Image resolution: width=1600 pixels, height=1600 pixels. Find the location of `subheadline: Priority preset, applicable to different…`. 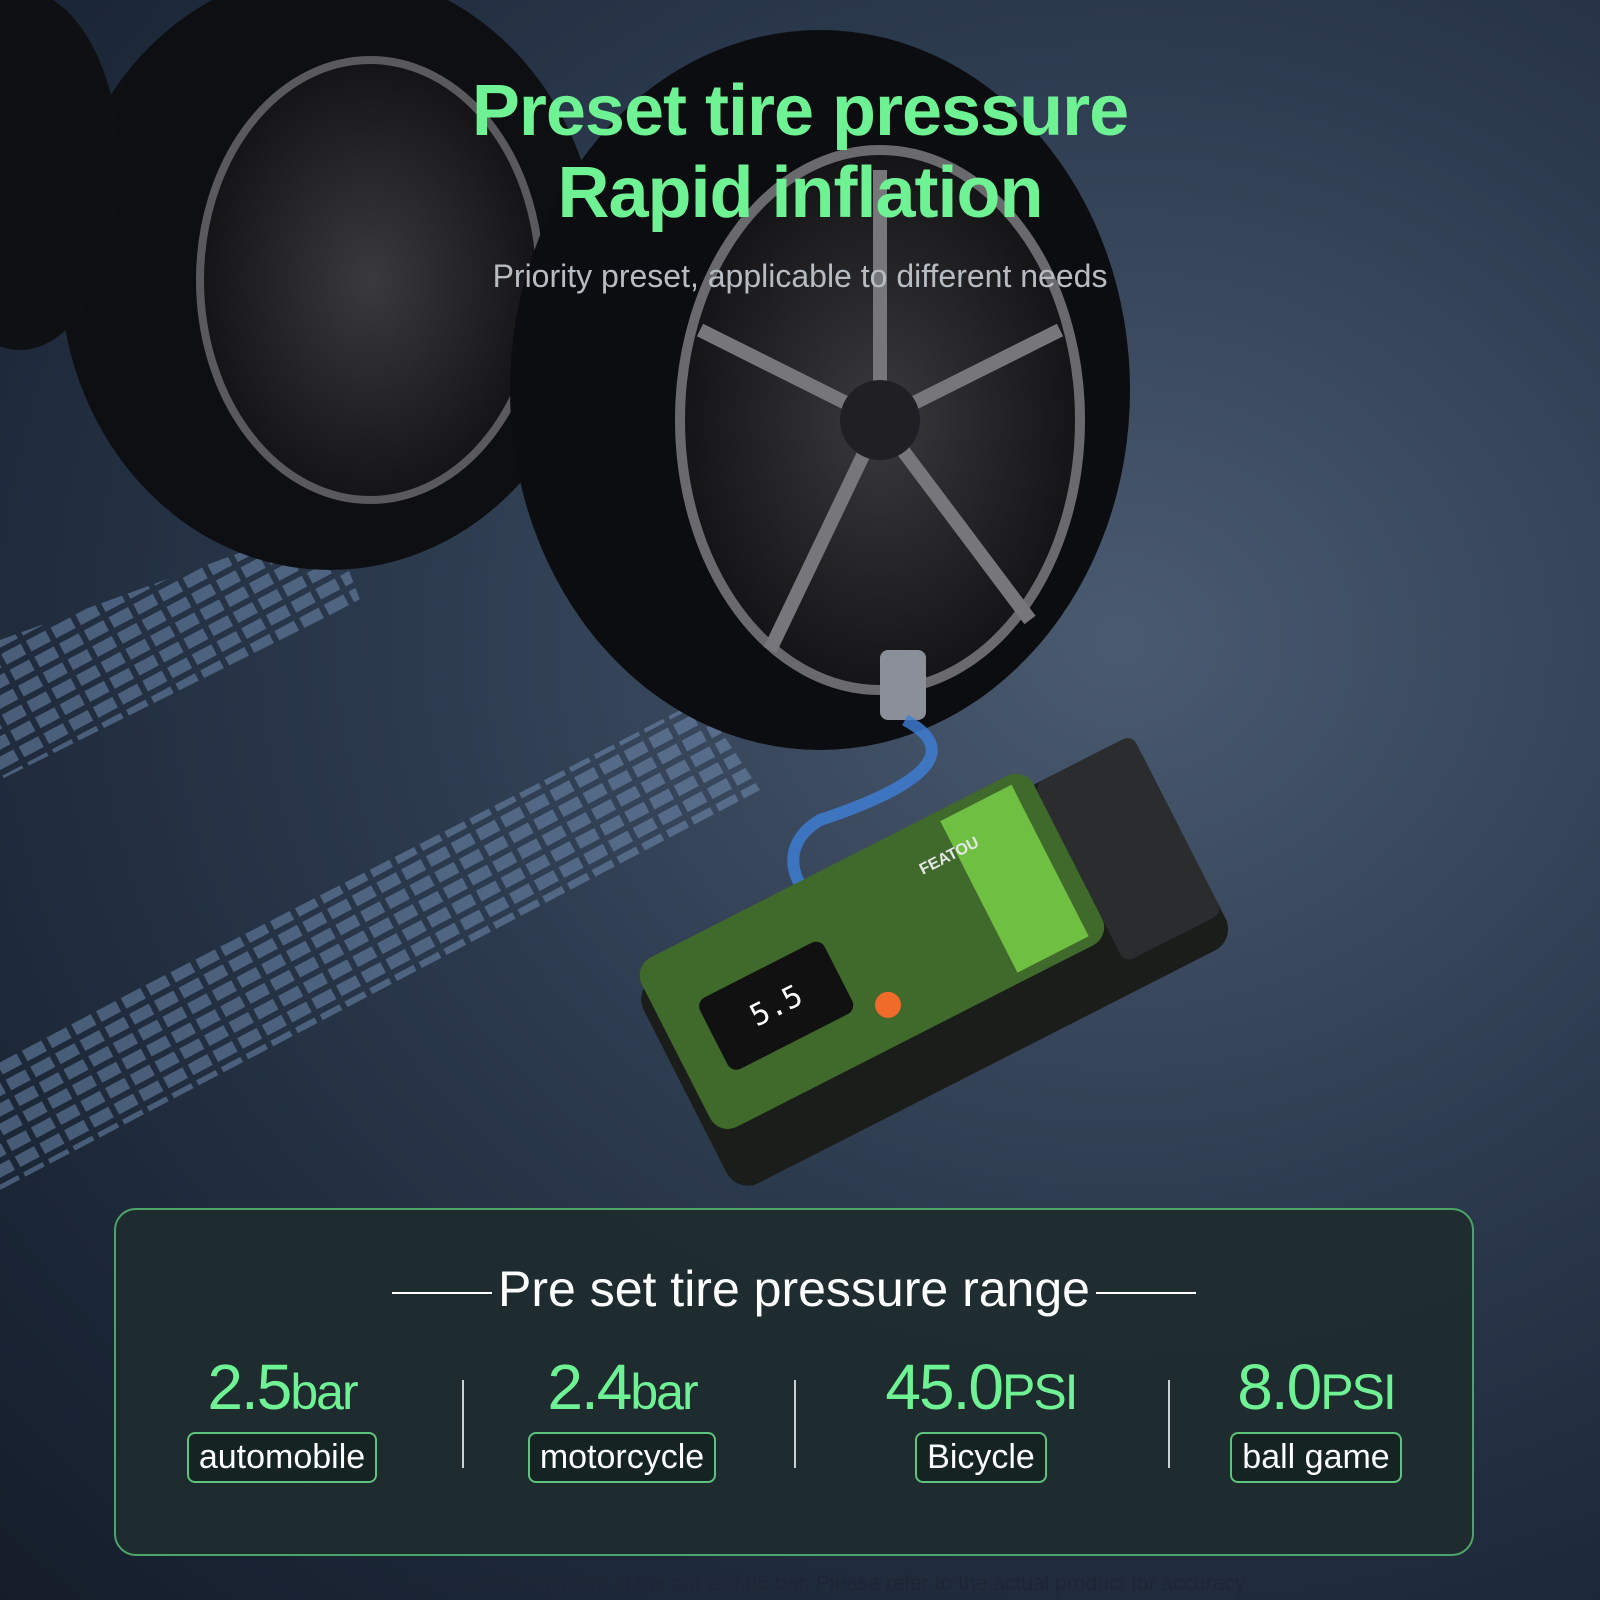

subheadline: Priority preset, applicable to different… is located at coordinates (800, 276).